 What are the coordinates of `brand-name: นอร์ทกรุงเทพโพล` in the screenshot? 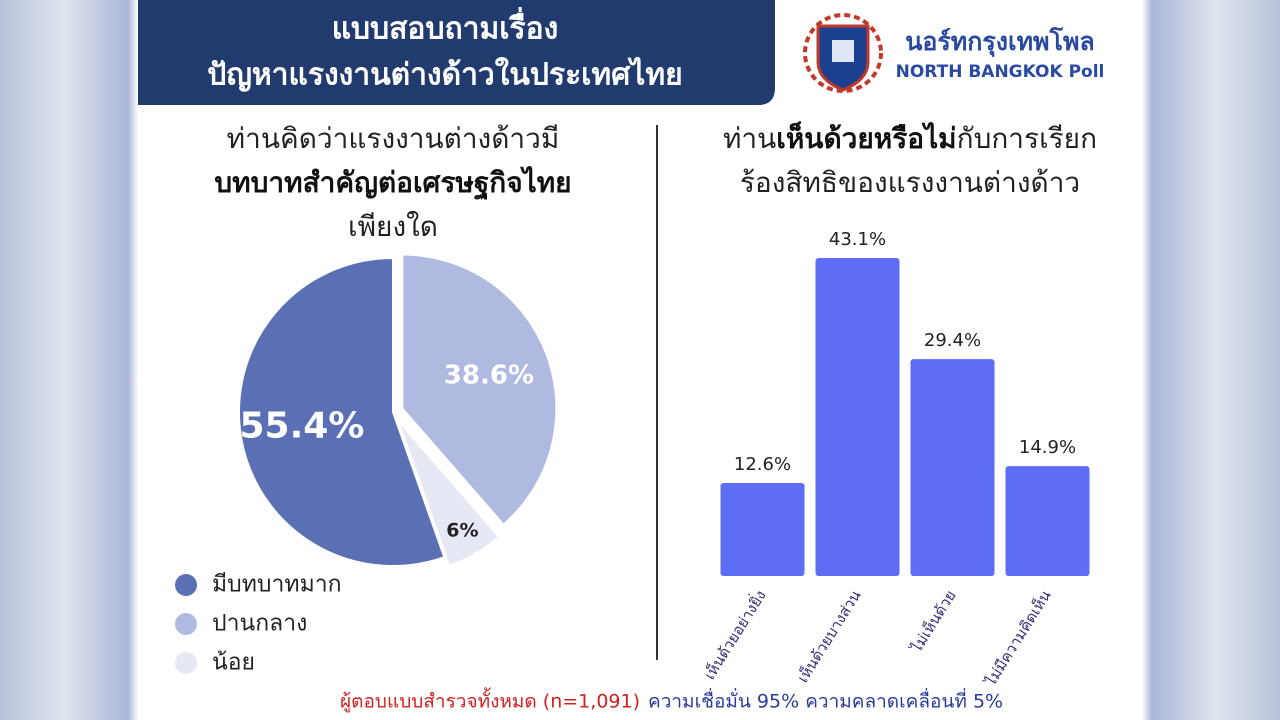 It's located at (1000, 42).